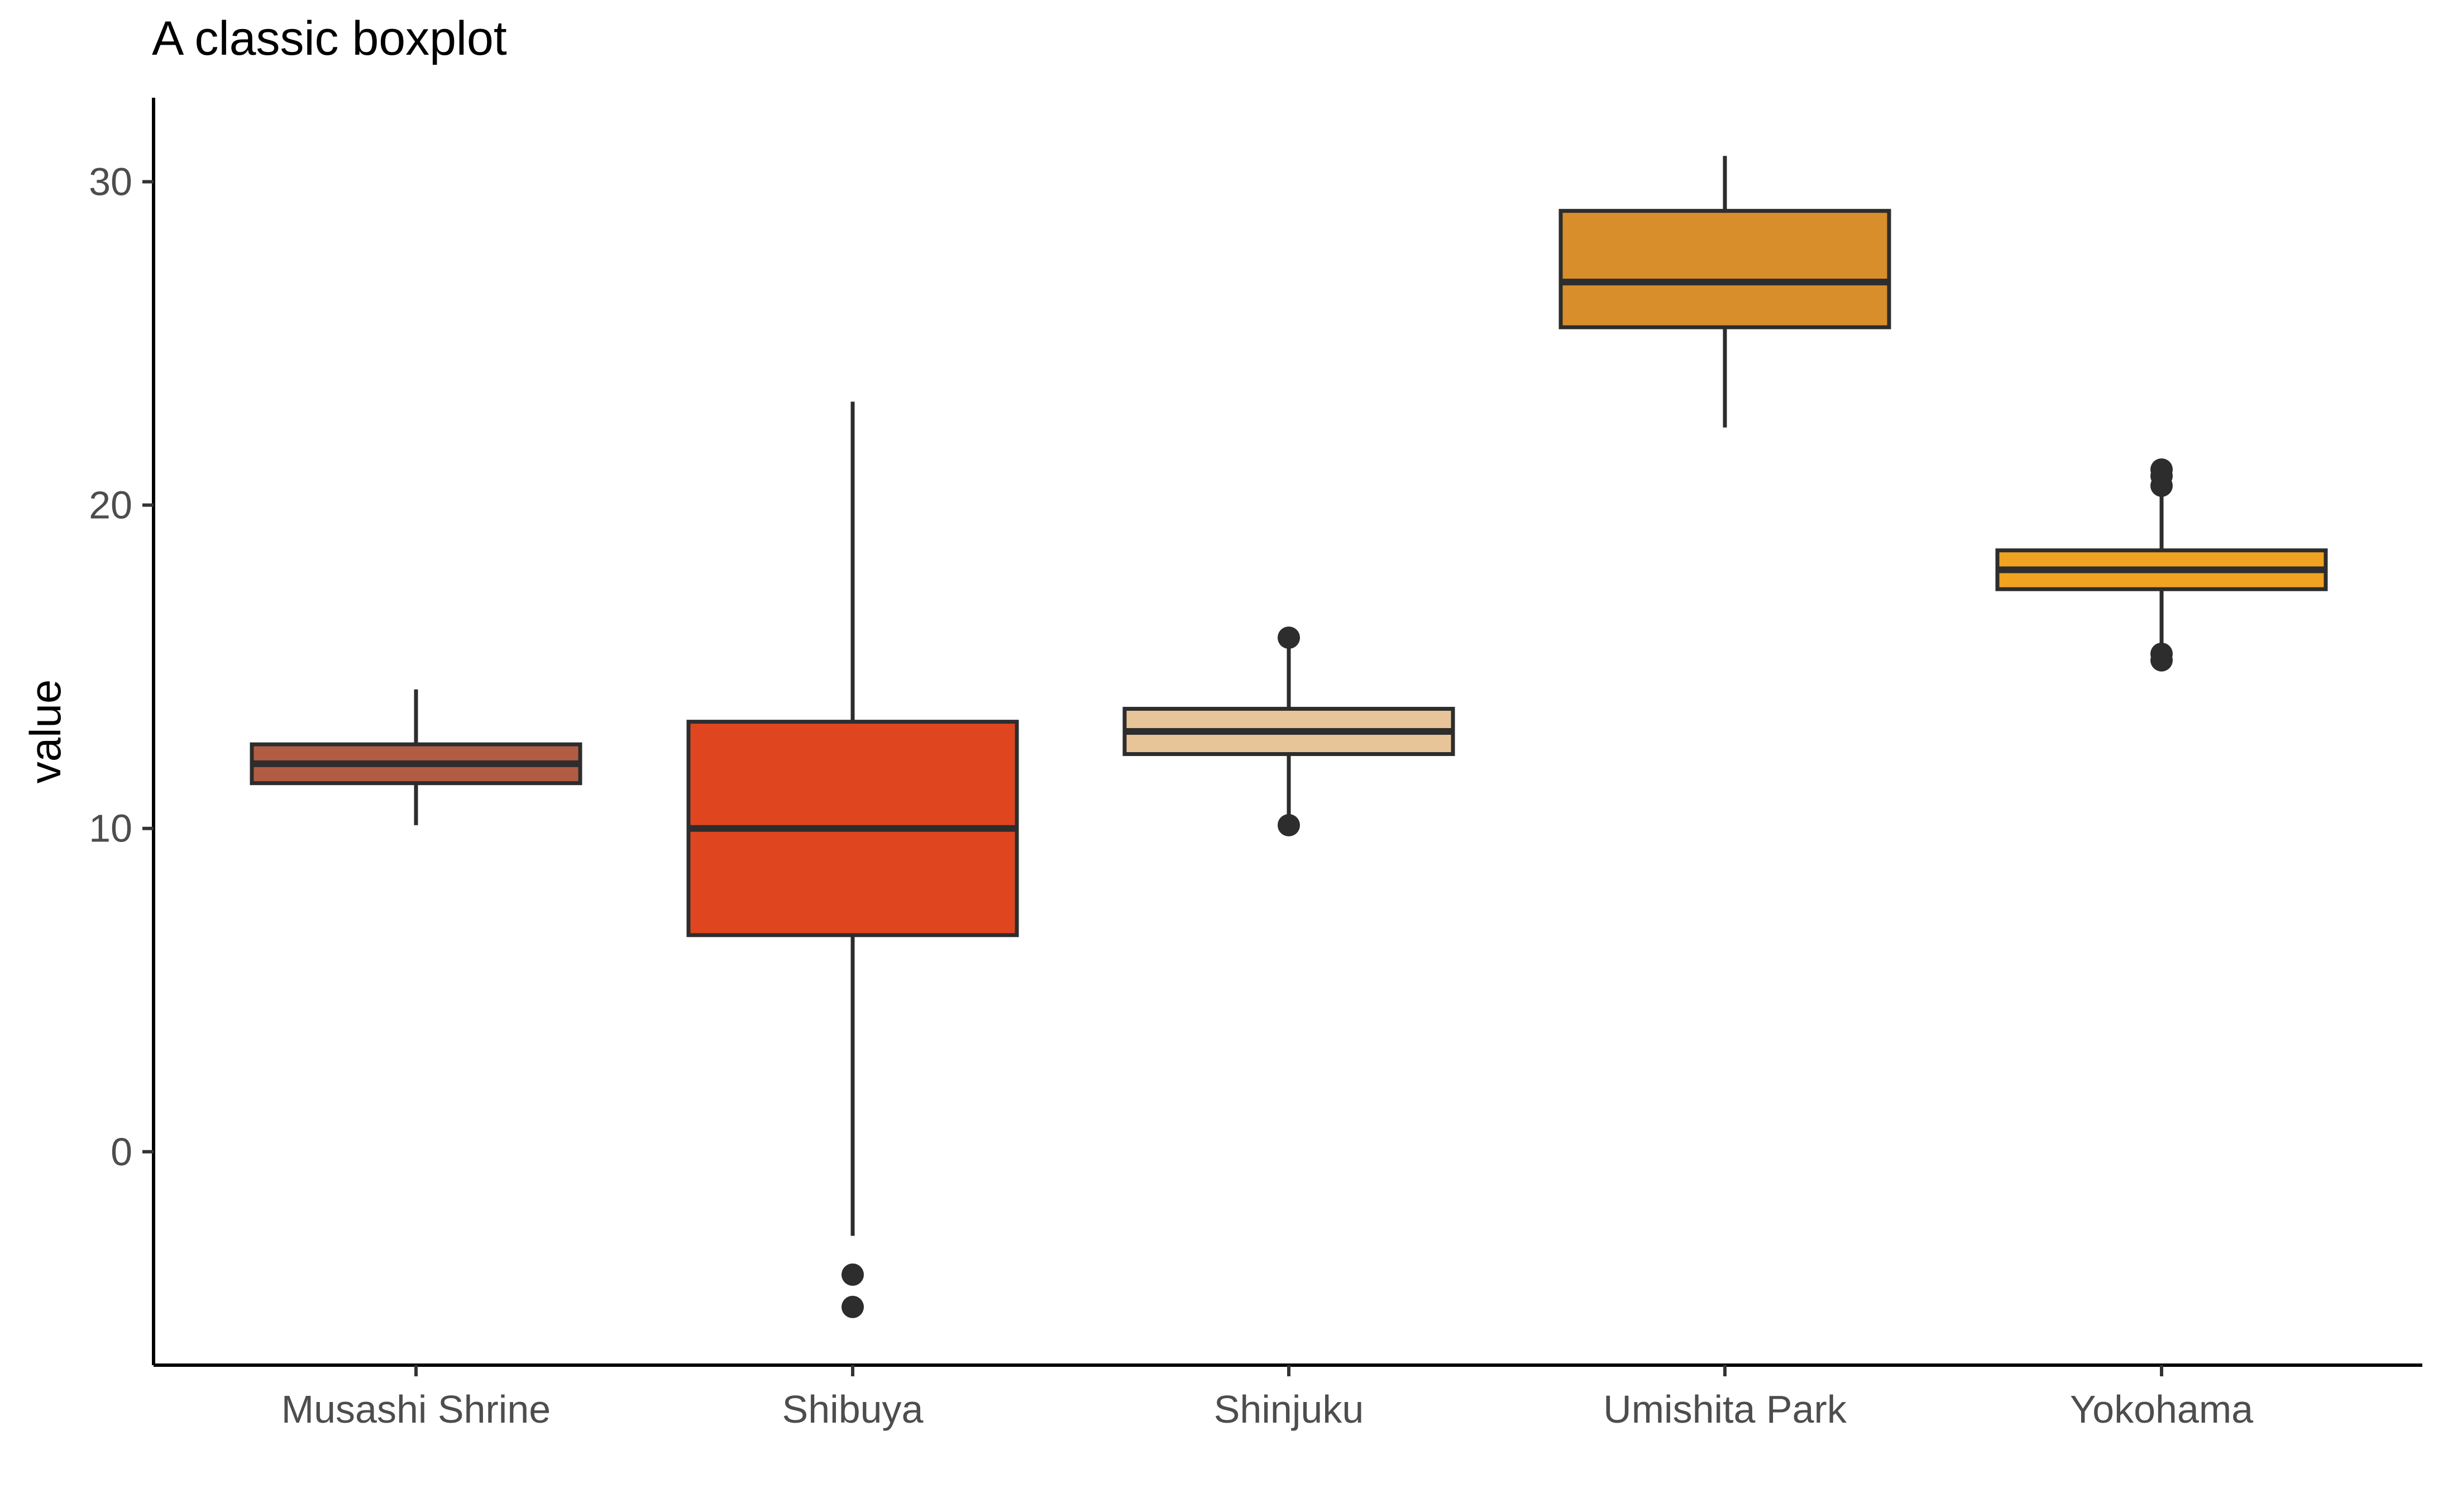 The image size is (2443, 1512). Describe the element at coordinates (1724, 269) in the screenshot. I see `box-umishita-park` at that location.